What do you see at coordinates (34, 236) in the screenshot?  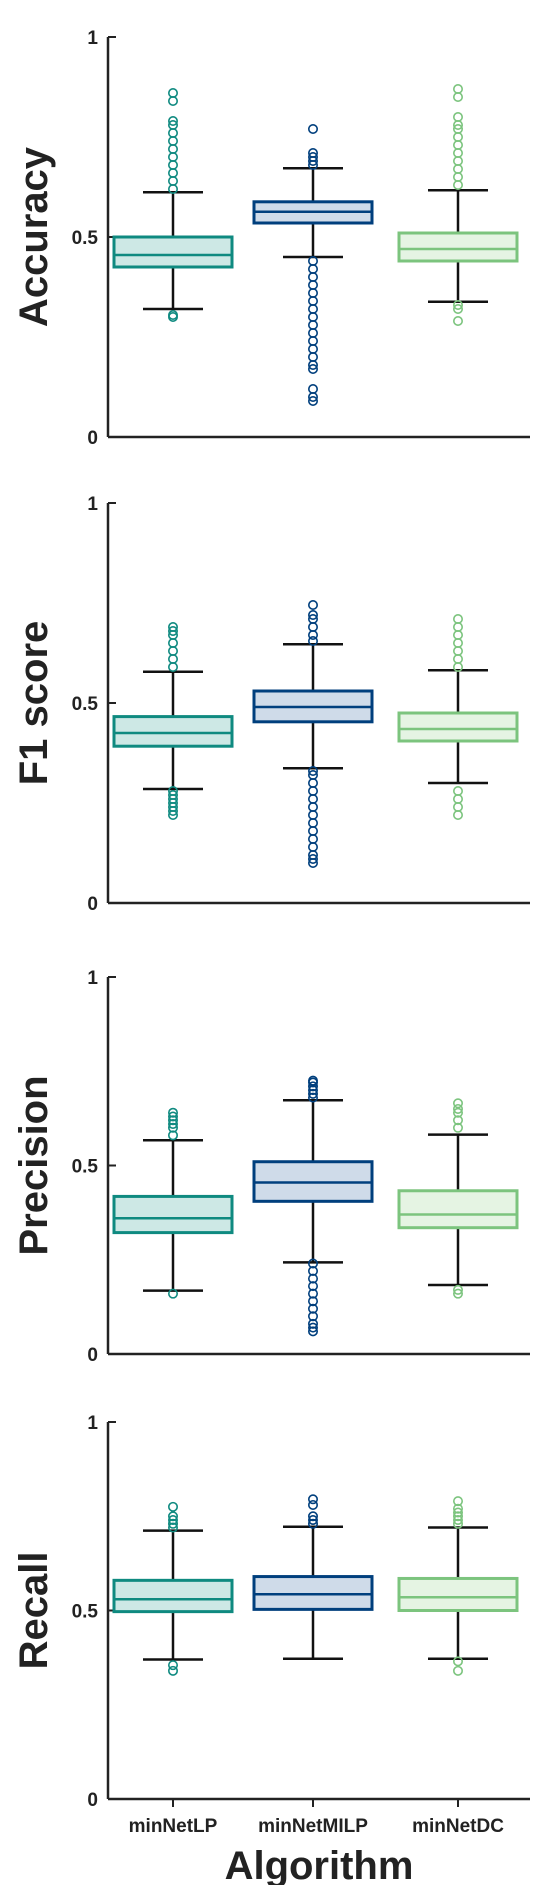 I see `y-axis-label: Accuracy` at bounding box center [34, 236].